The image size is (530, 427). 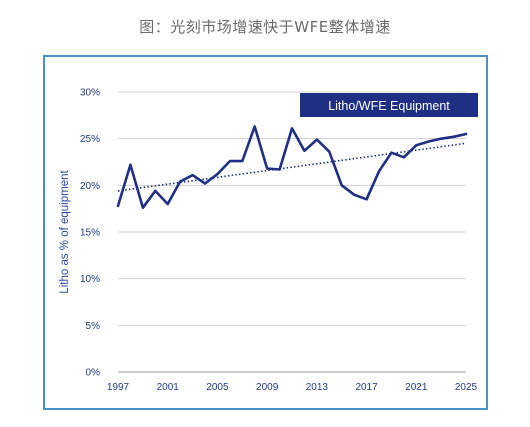 I want to click on plot-area, so click(x=292, y=167).